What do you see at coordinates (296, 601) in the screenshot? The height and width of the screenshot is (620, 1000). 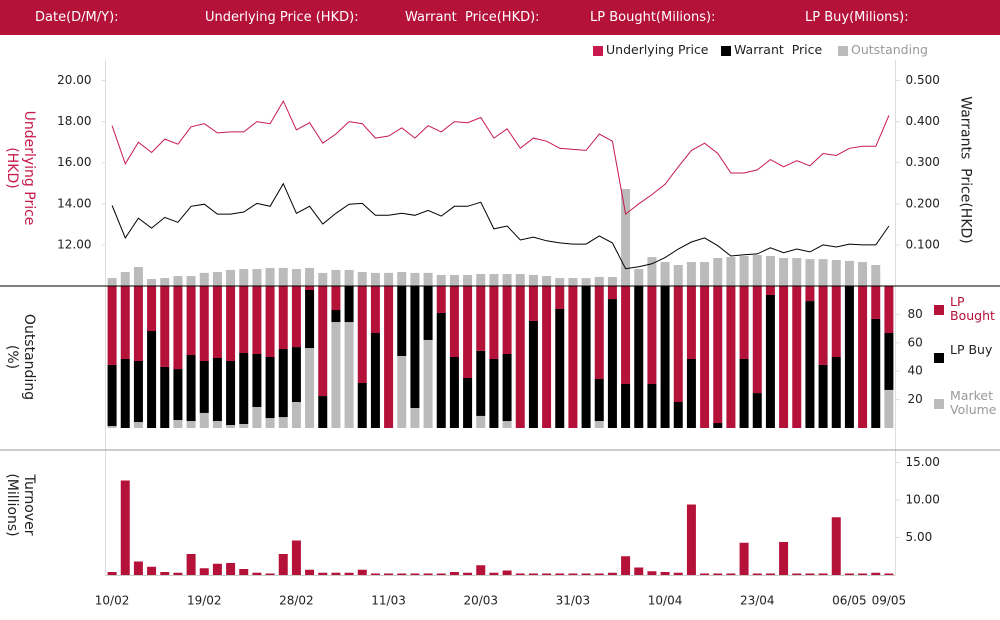 I see `x-tick-label: 28/02` at bounding box center [296, 601].